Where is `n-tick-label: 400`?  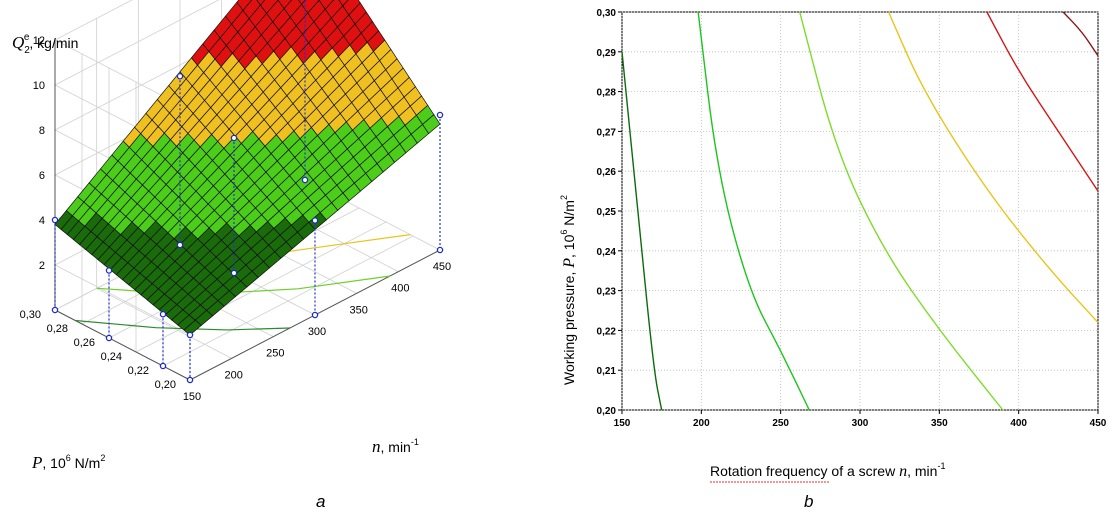
n-tick-label: 400 is located at coordinates (400, 289).